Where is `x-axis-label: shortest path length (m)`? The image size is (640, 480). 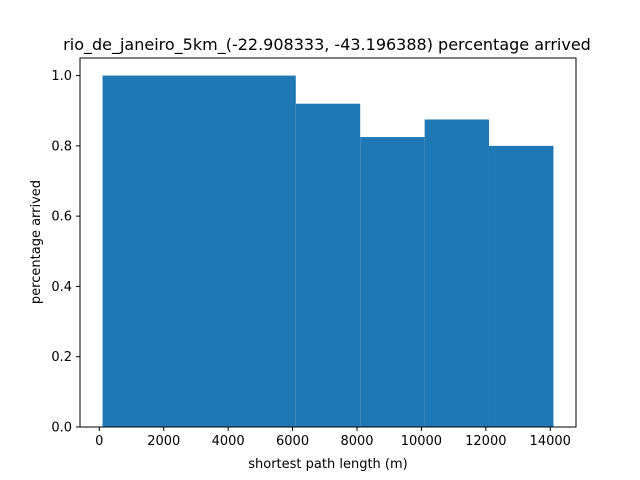
x-axis-label: shortest path length (m) is located at coordinates (327, 464).